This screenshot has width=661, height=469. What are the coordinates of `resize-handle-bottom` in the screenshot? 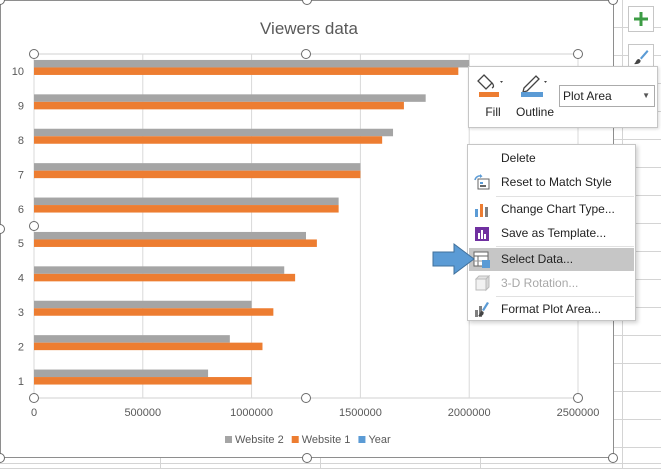 It's located at (306, 398).